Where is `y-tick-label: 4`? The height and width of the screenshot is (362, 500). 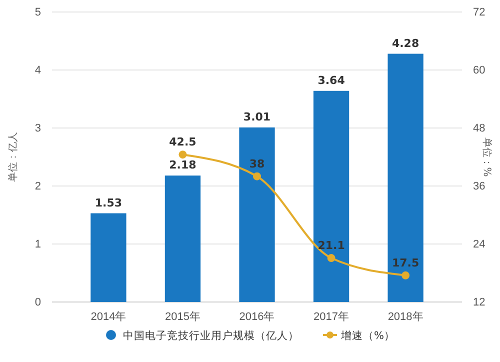
y-tick-label: 4 is located at coordinates (37, 70).